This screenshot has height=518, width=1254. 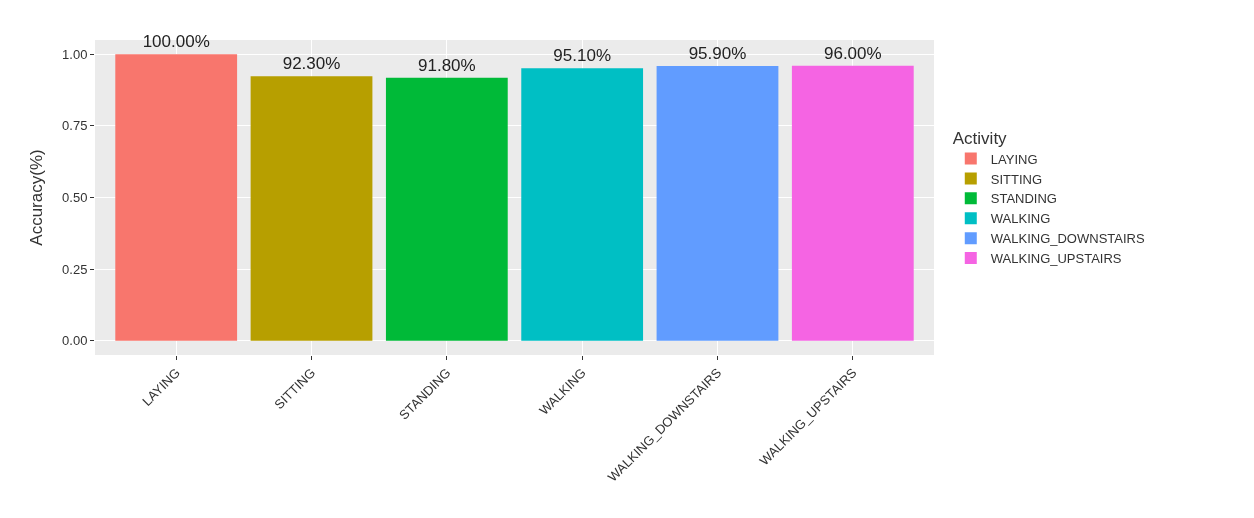 What do you see at coordinates (717, 54) in the screenshot?
I see `data-label: 95.90%` at bounding box center [717, 54].